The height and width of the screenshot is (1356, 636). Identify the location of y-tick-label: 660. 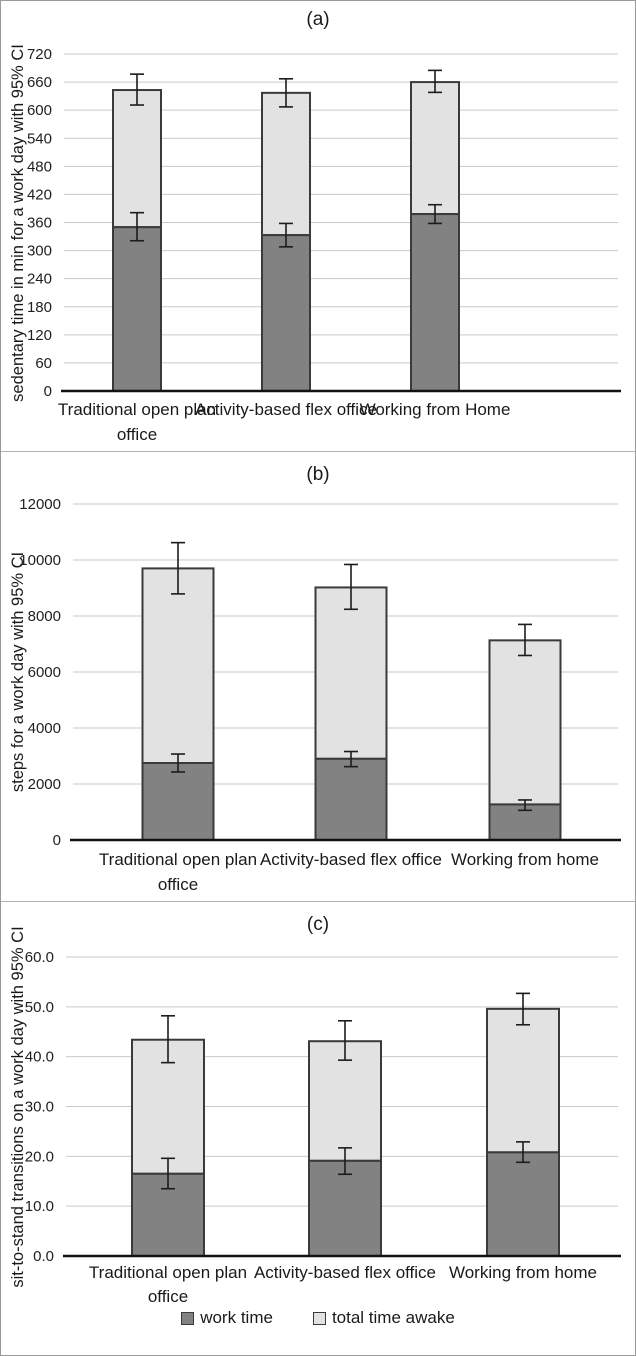
(39, 82).